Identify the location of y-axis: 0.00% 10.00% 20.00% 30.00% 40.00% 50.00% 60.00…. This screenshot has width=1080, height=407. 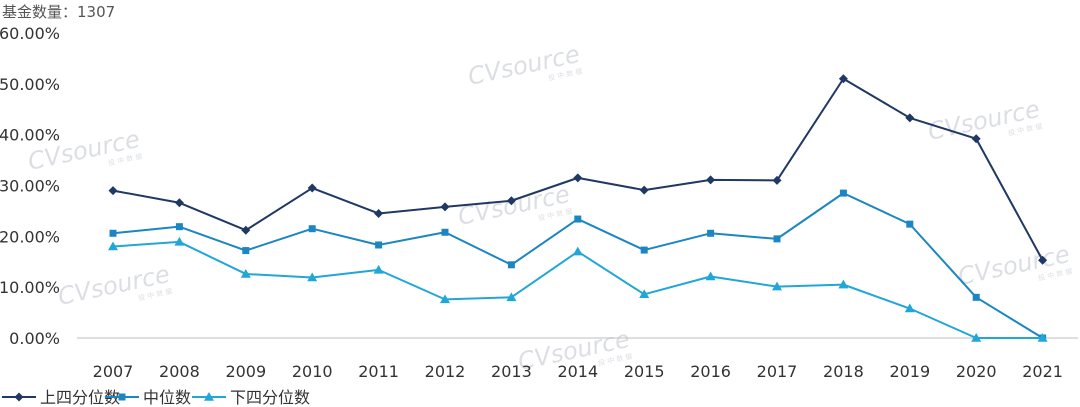
(30, 186).